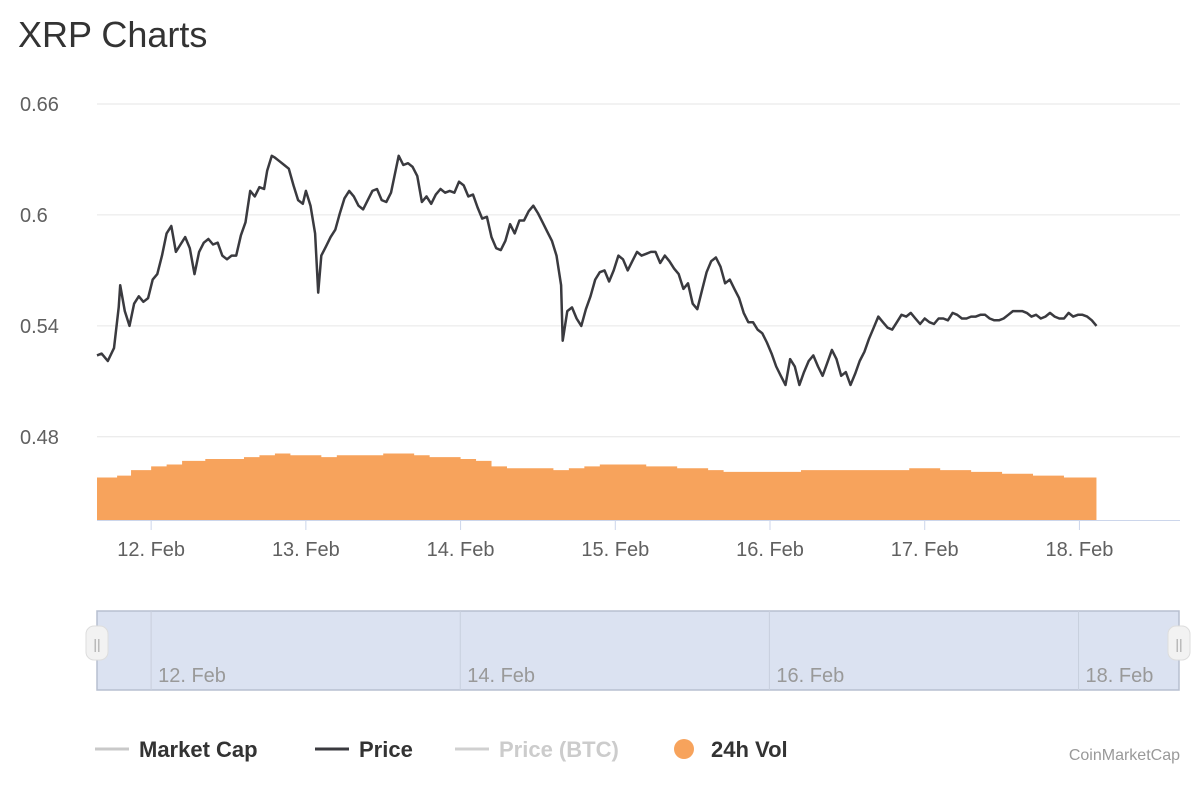  I want to click on y-tick-label: 0.66, so click(39, 105).